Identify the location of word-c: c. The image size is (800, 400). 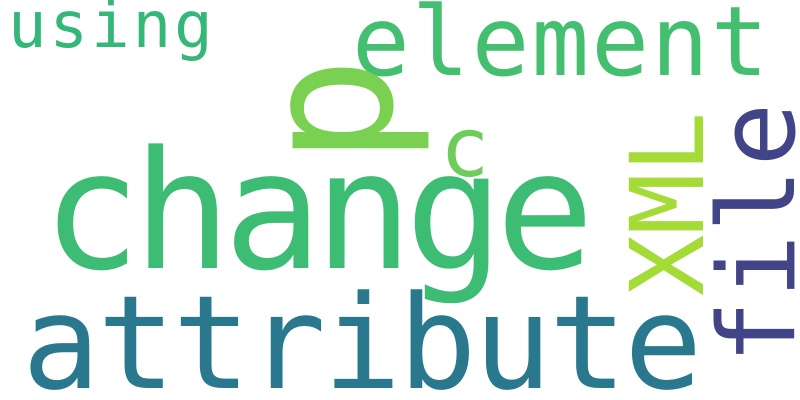
(465, 148).